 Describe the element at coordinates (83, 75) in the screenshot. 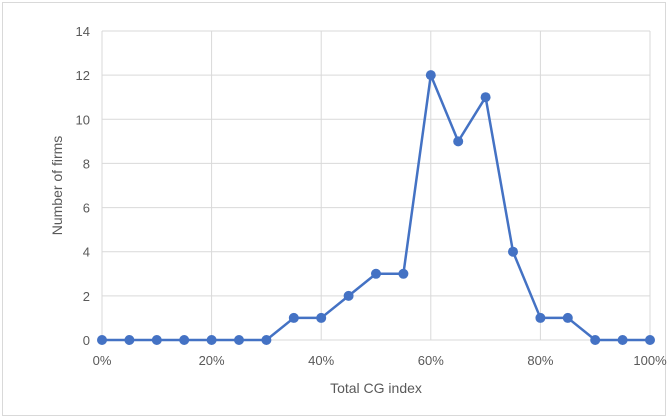

I see `y-tick-label: 12` at that location.